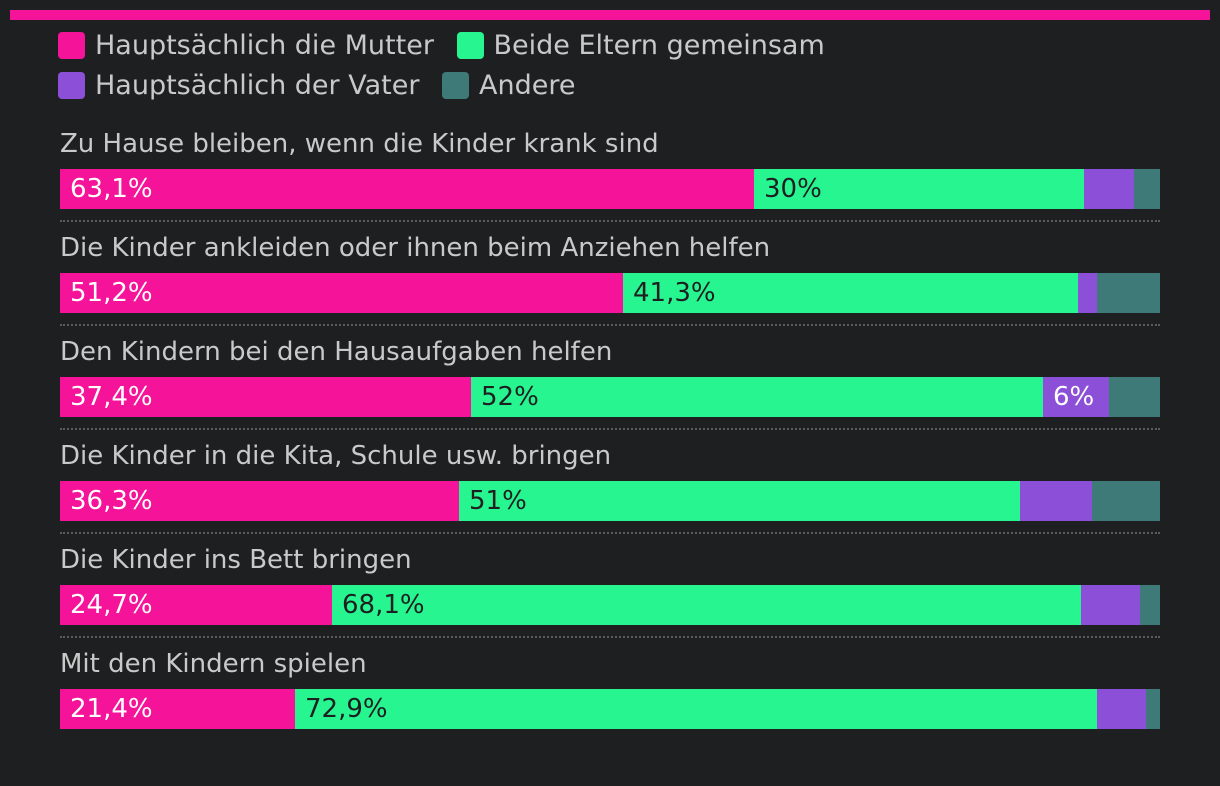 This screenshot has height=786, width=1220. What do you see at coordinates (213, 664) in the screenshot?
I see `category-label: Mit den Kindern spielen` at bounding box center [213, 664].